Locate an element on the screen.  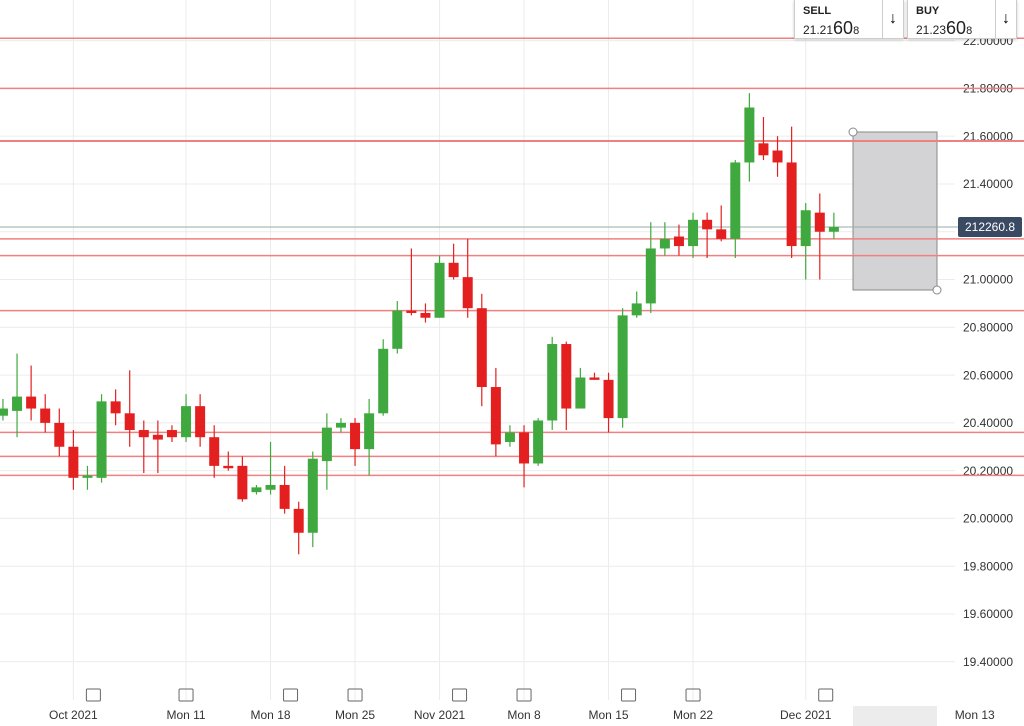
price-big: 21.23 is located at coordinates (931, 30).